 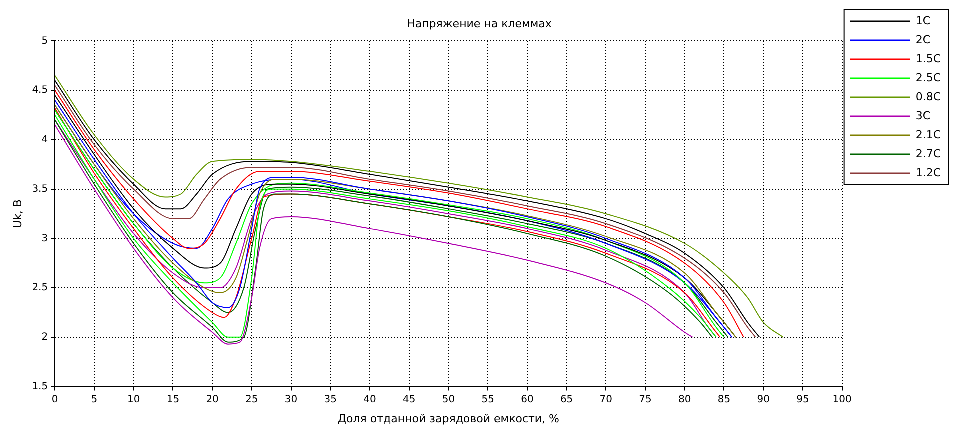 What do you see at coordinates (173, 400) in the screenshot?
I see `x-tick-label: 15` at bounding box center [173, 400].